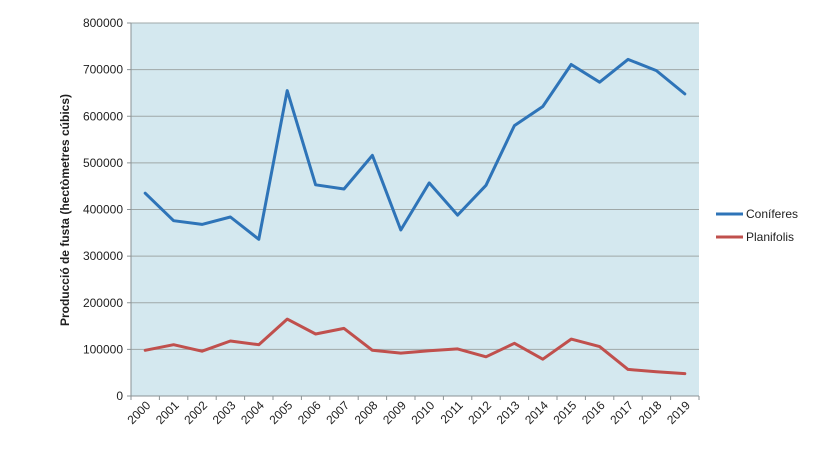  Describe the element at coordinates (508, 412) in the screenshot. I see `x-tick-label: 2013` at that location.